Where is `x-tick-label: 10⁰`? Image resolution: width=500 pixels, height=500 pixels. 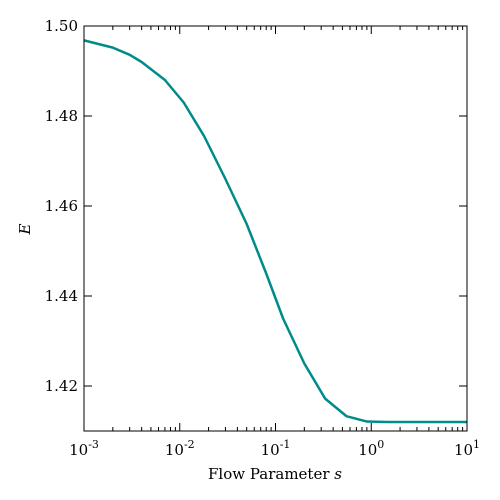 x-tick-label: 10⁰ is located at coordinates (371, 448).